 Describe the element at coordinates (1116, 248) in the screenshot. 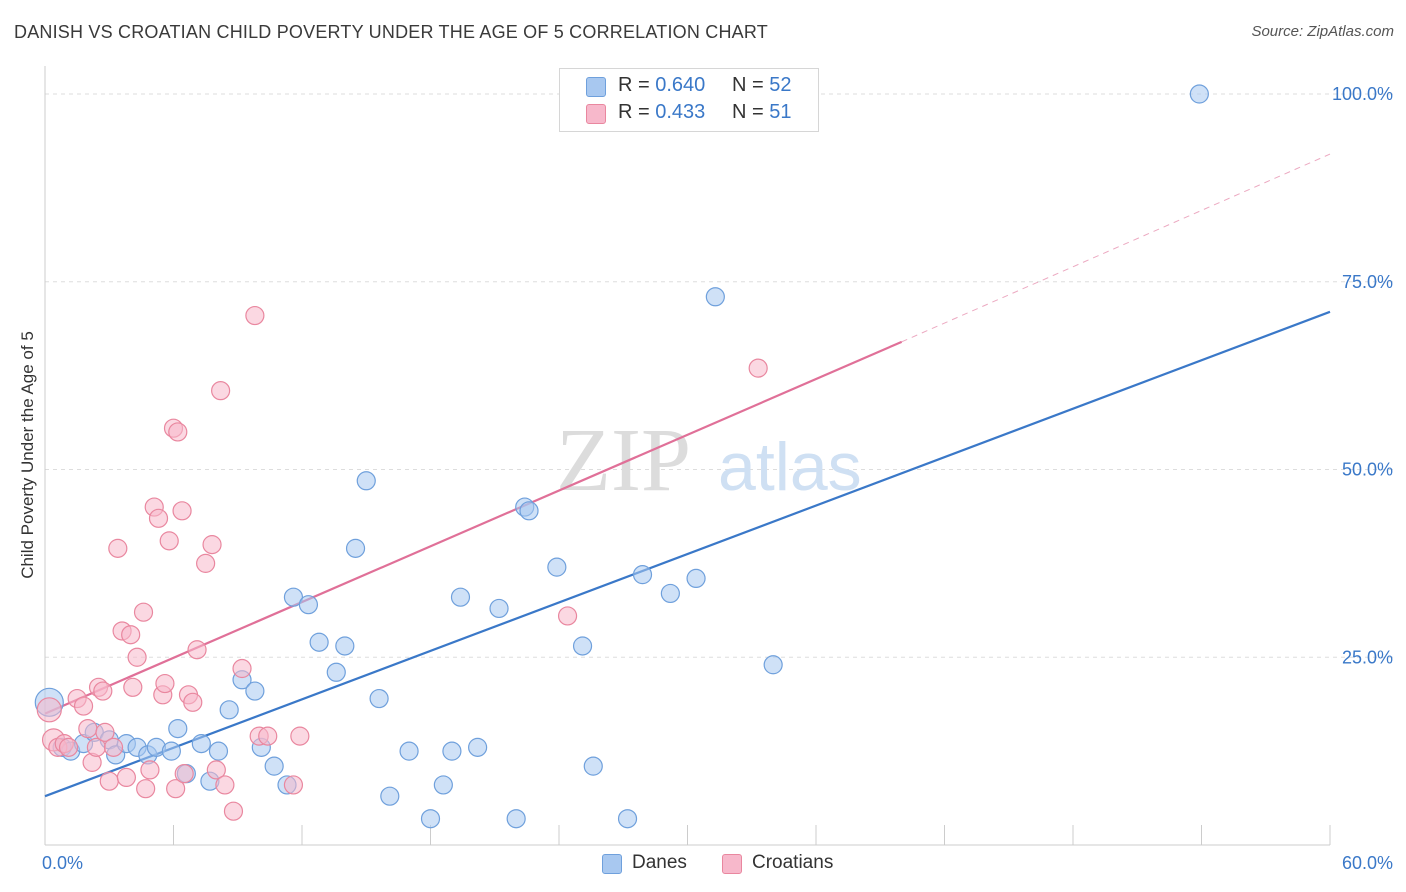

I see `trendline-croatians` at that location.